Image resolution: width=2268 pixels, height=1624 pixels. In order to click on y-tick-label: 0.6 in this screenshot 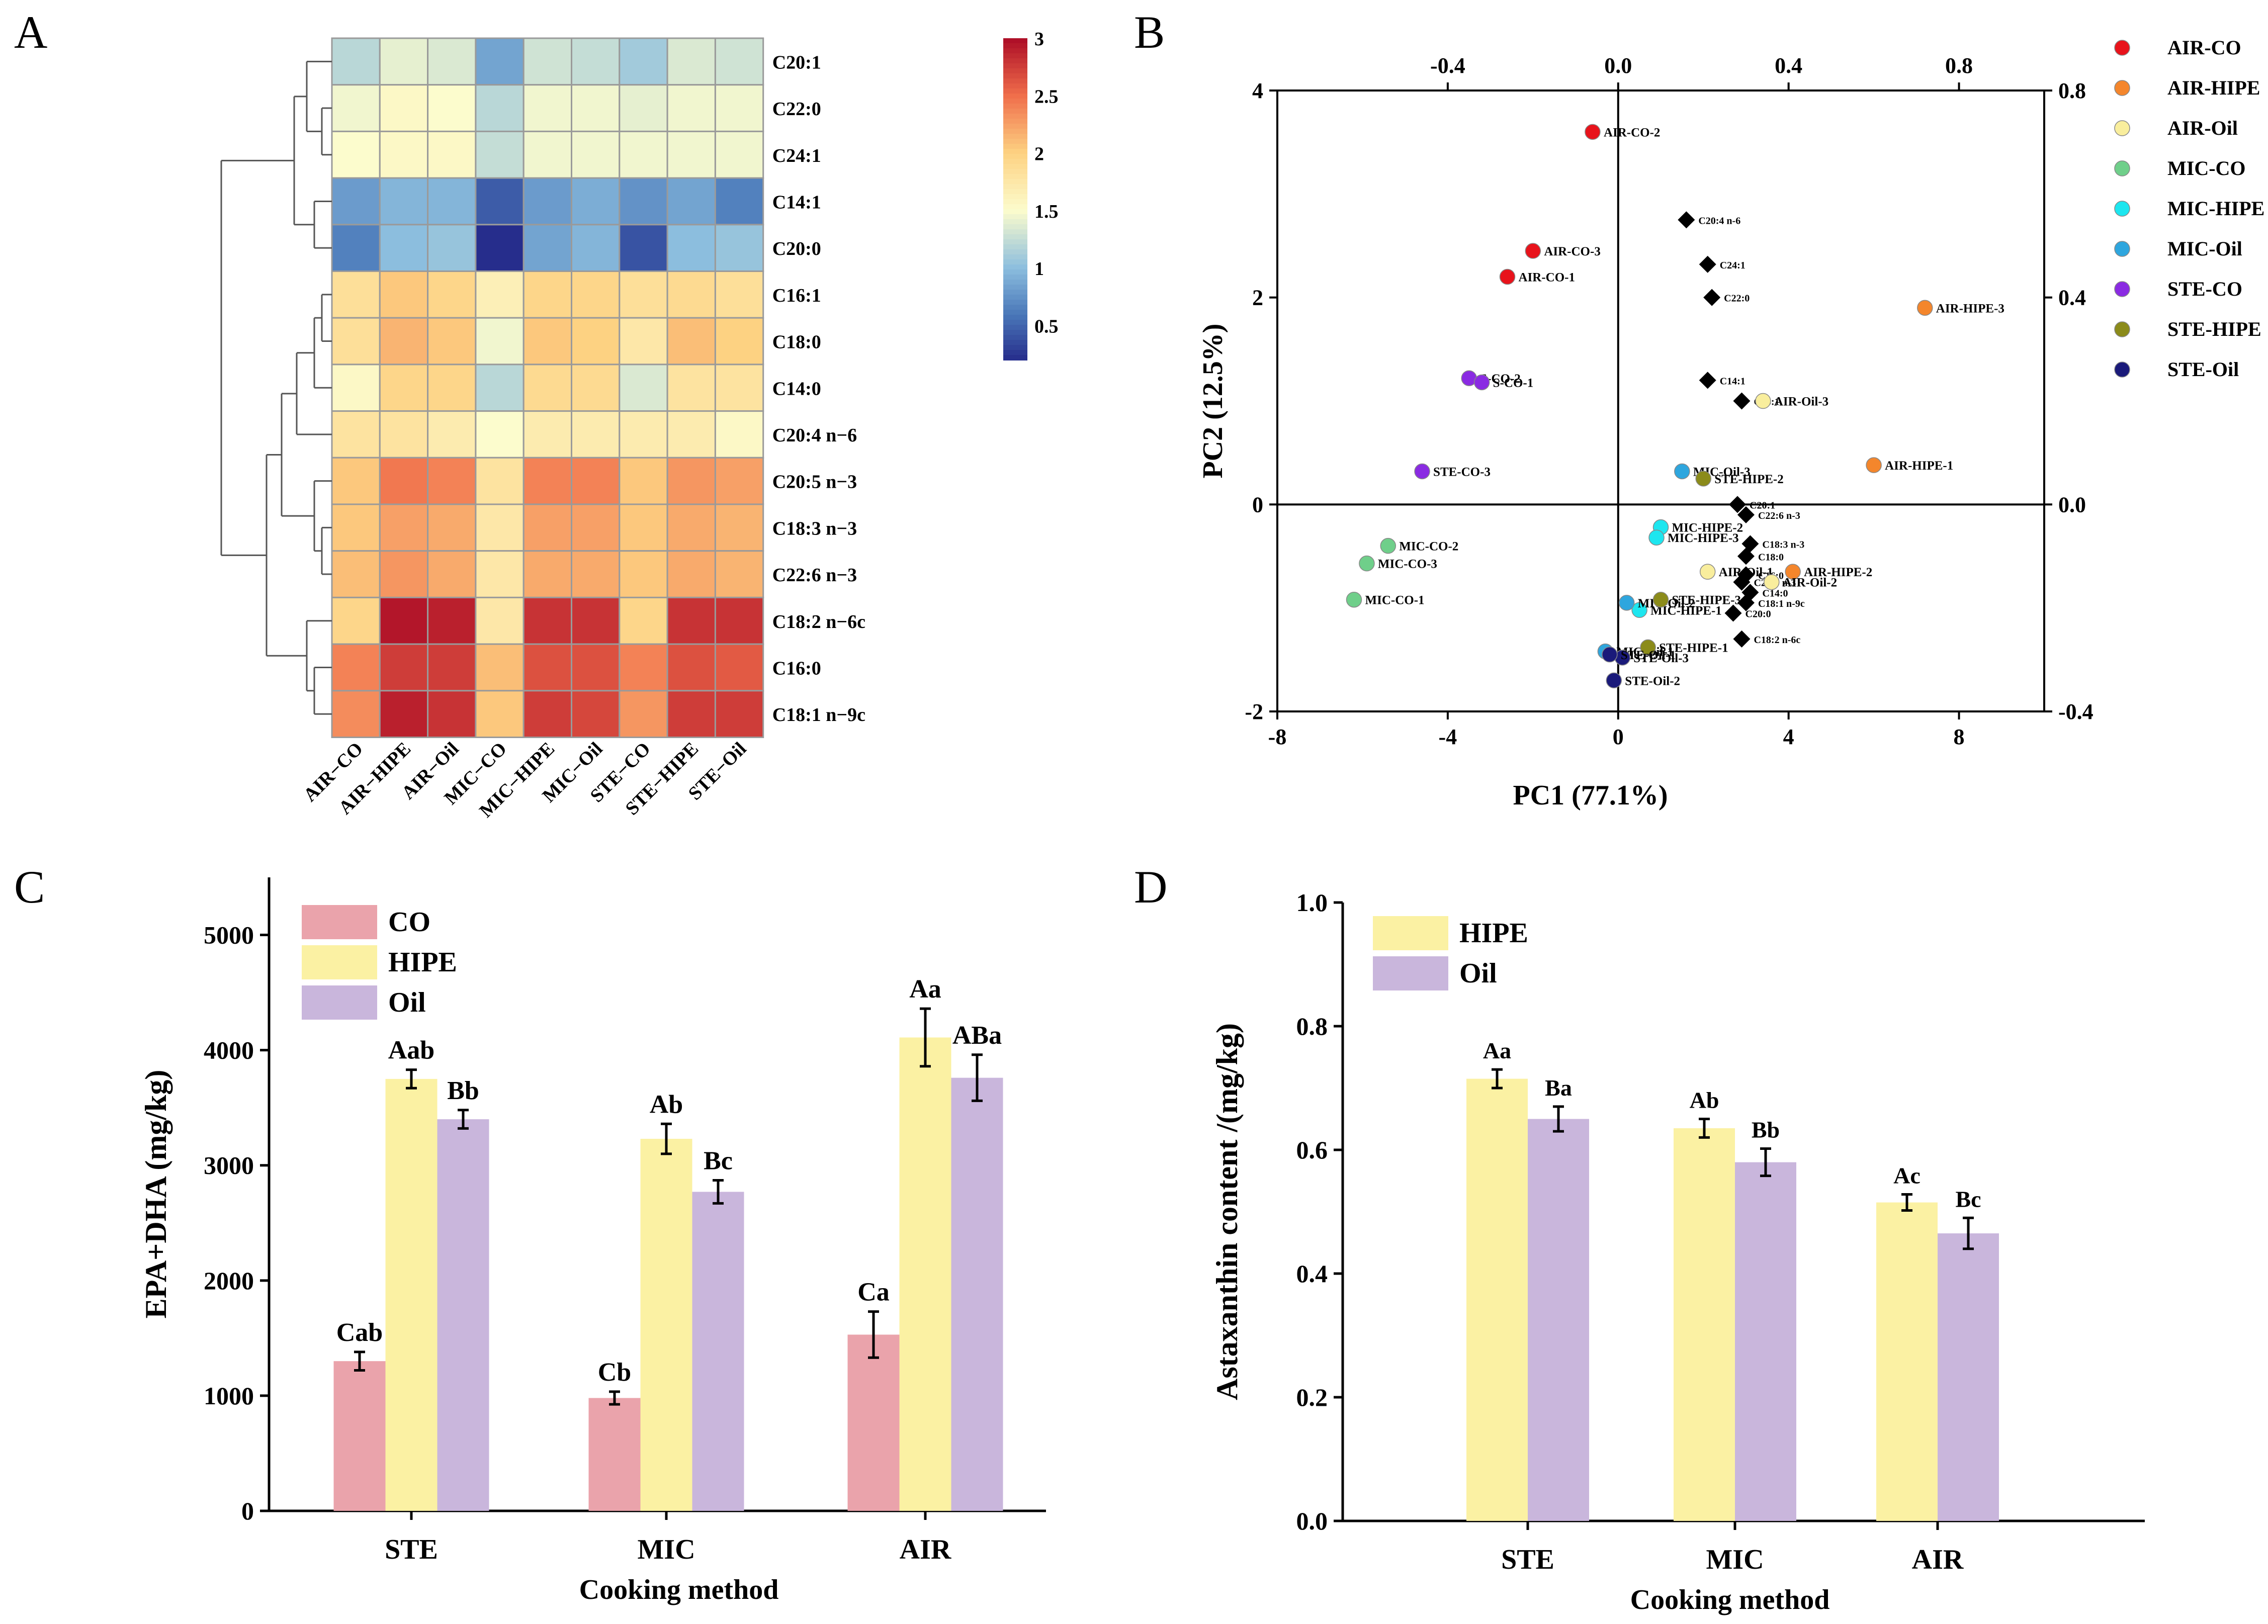, I will do `click(1312, 1150)`.